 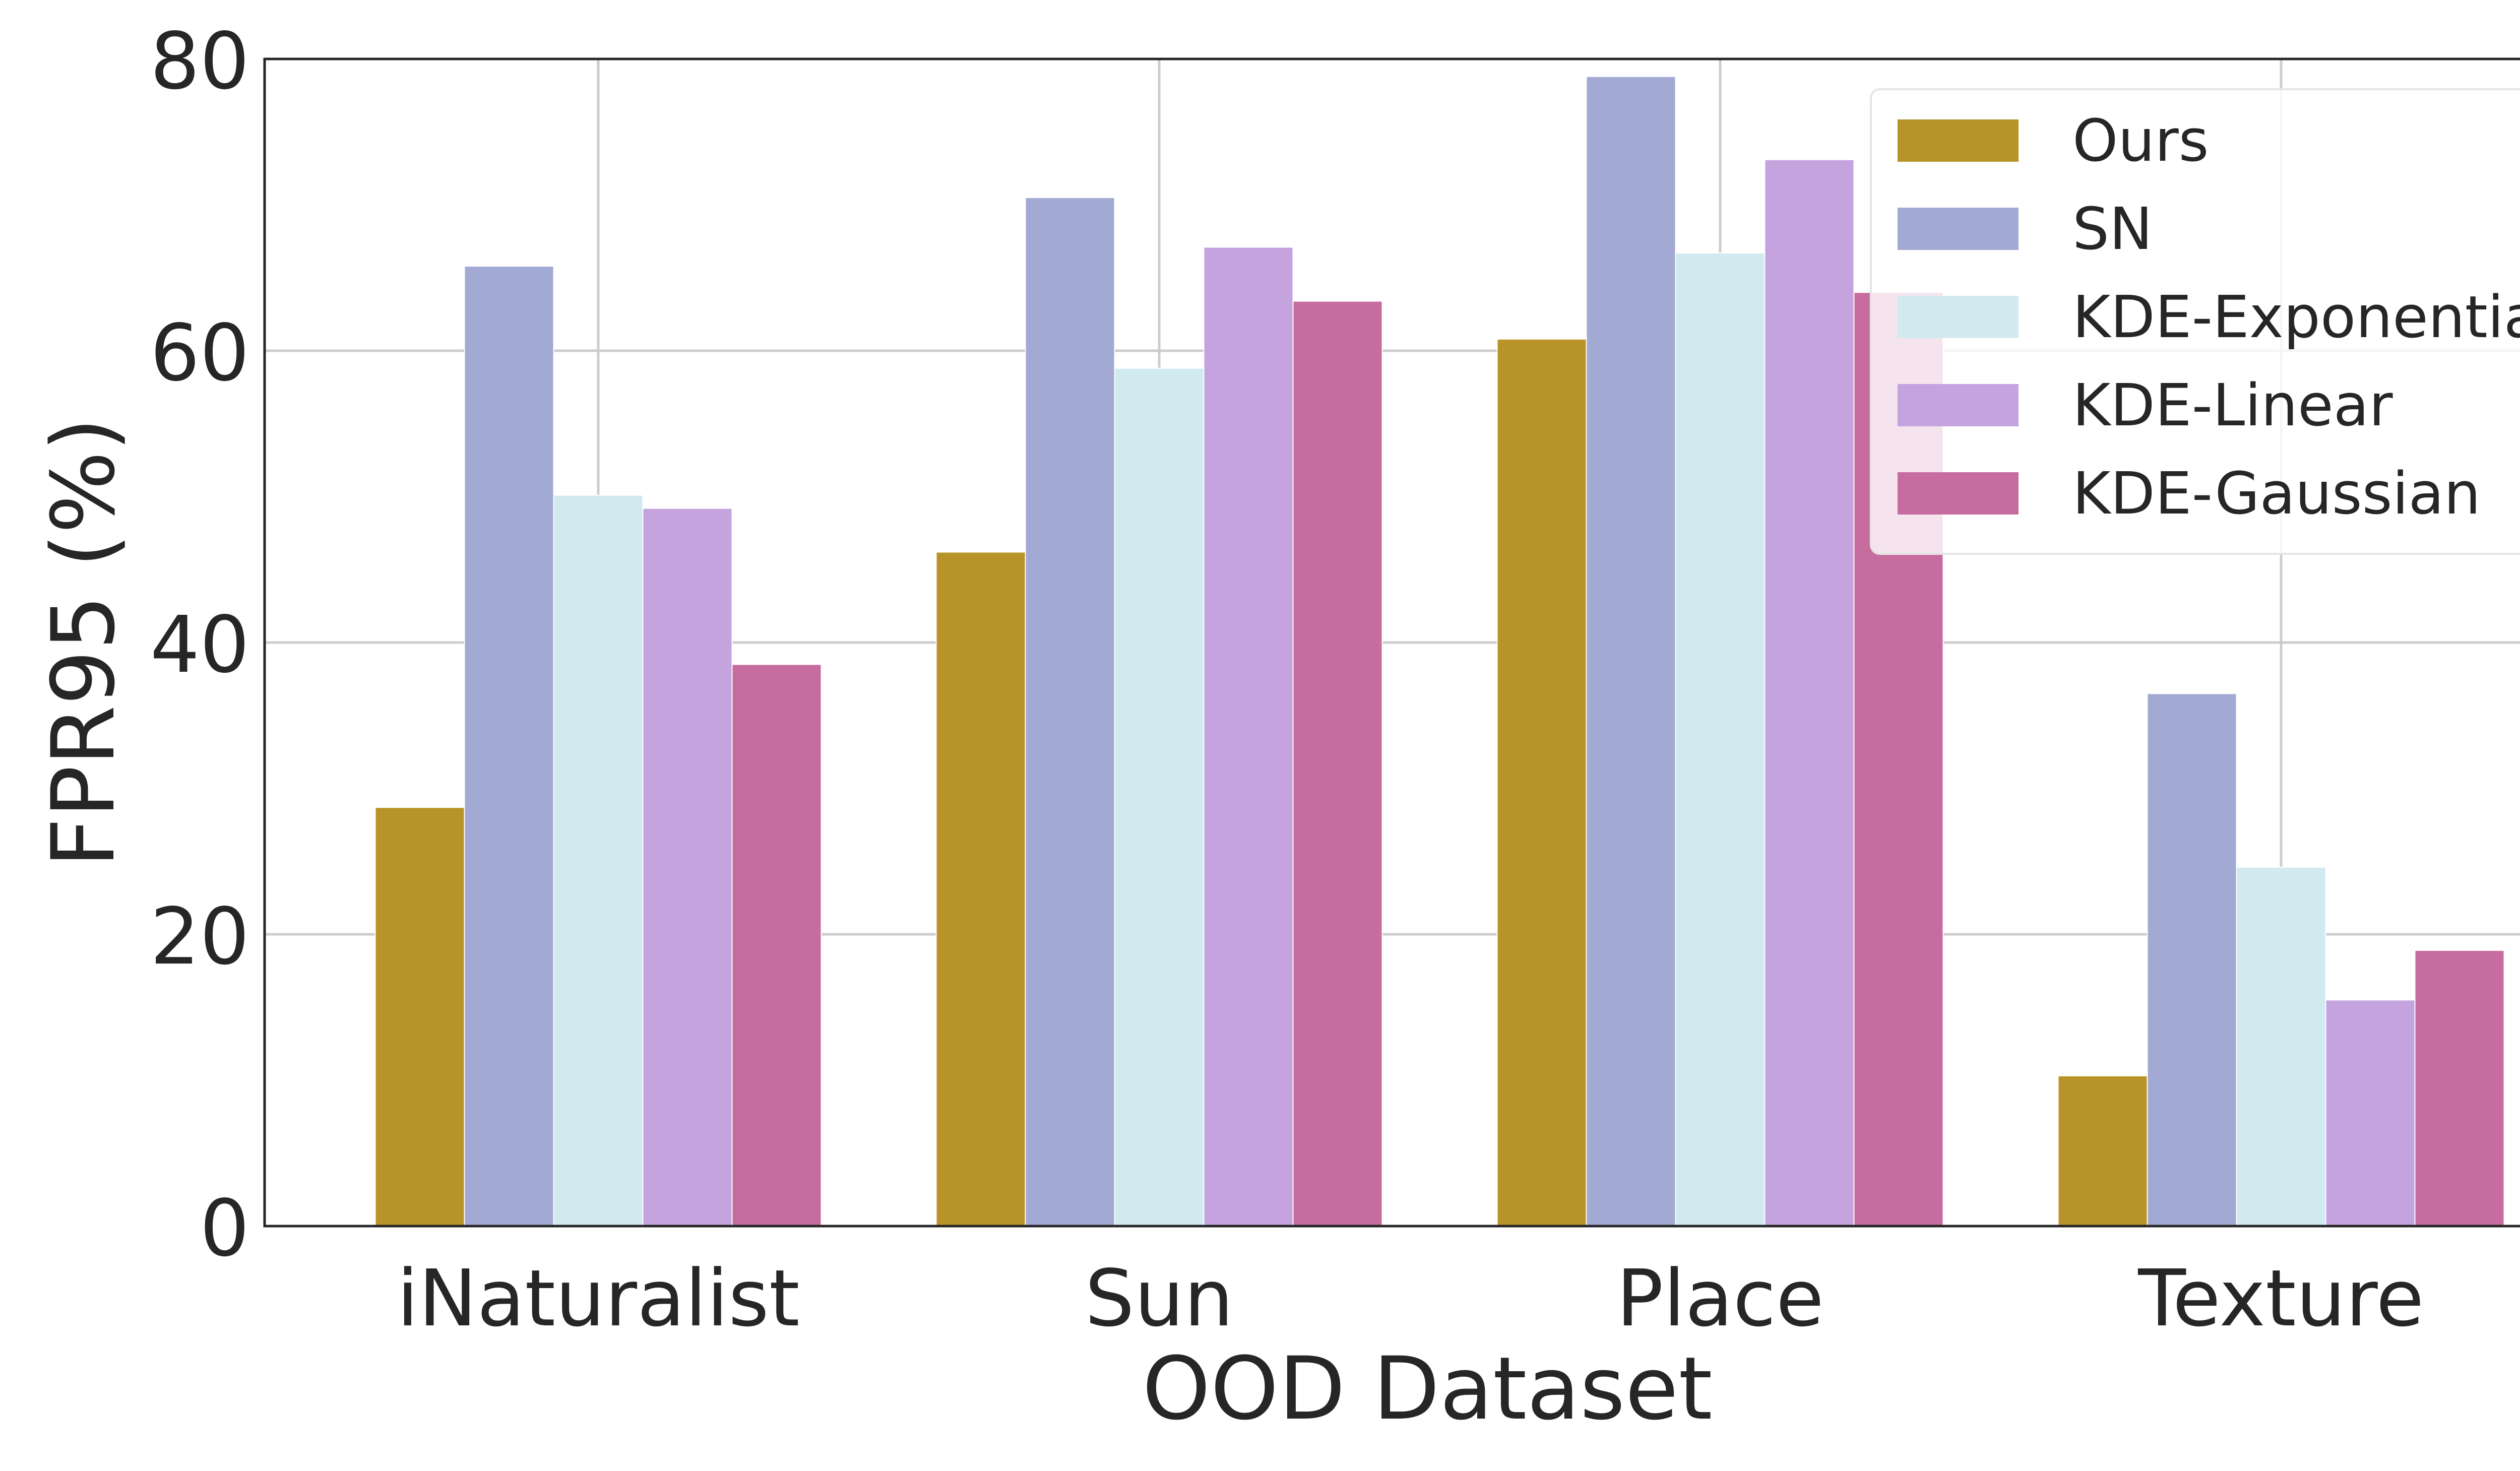 I want to click on bar-kde-linear-texture, so click(x=2370, y=1113).